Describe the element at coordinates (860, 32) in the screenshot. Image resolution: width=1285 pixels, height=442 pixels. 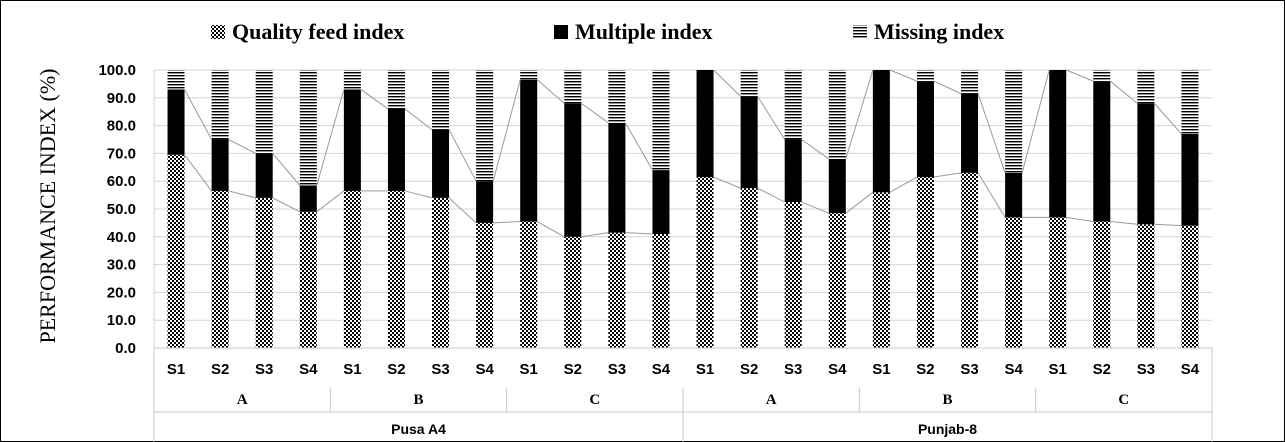
I see `legend-swatch-missing` at that location.